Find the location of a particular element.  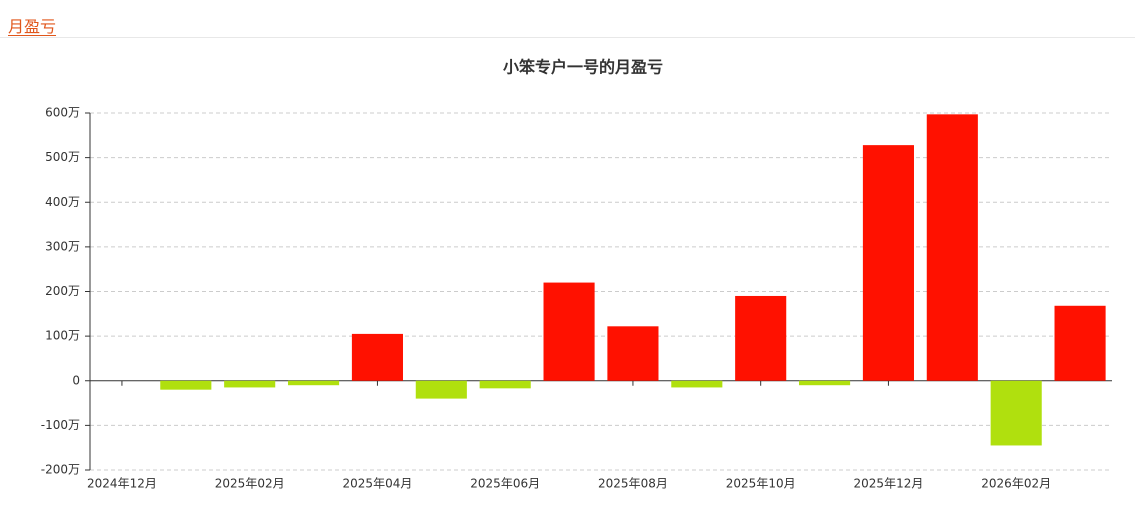

y-tick-label: 300万 is located at coordinates (62, 246).